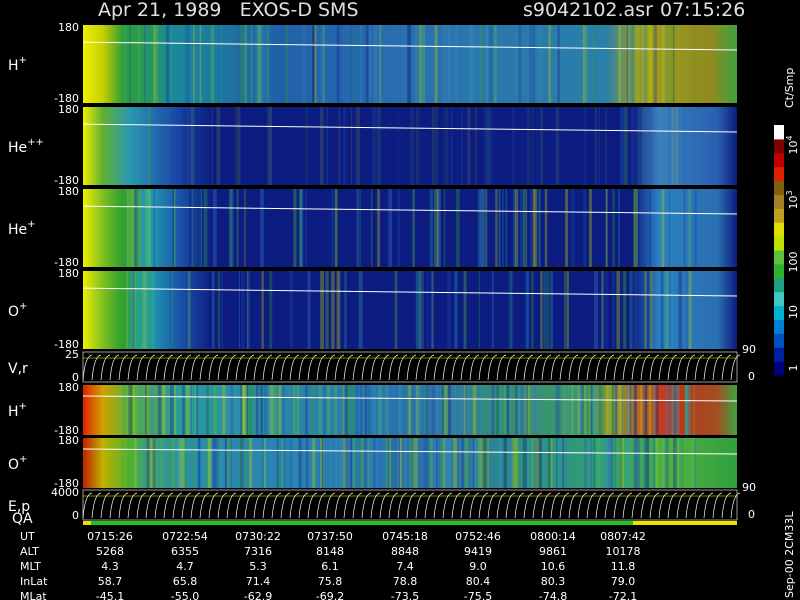 This screenshot has width=800, height=600. I want to click on row-label: InLat, so click(34, 581).